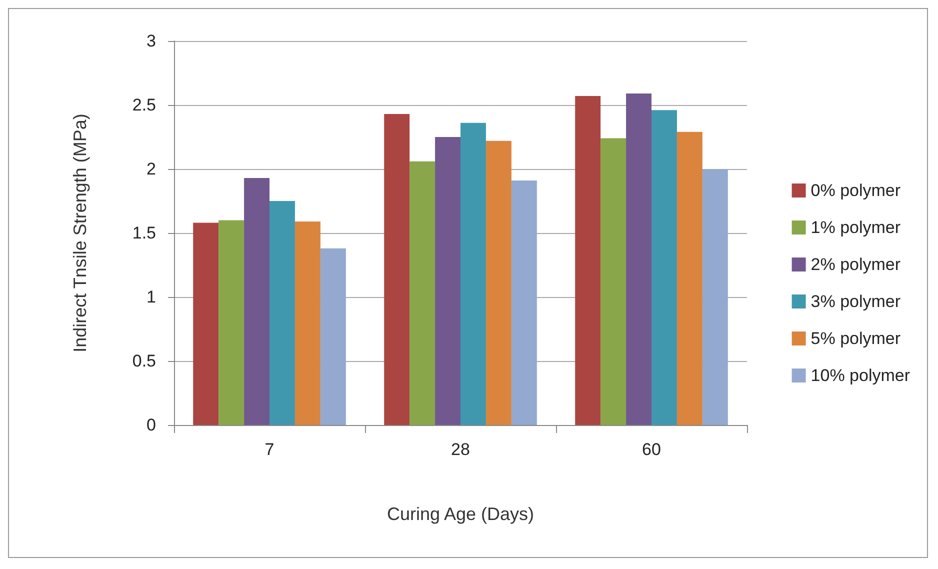 The image size is (938, 569). I want to click on y-tick-label: 2, so click(151, 169).